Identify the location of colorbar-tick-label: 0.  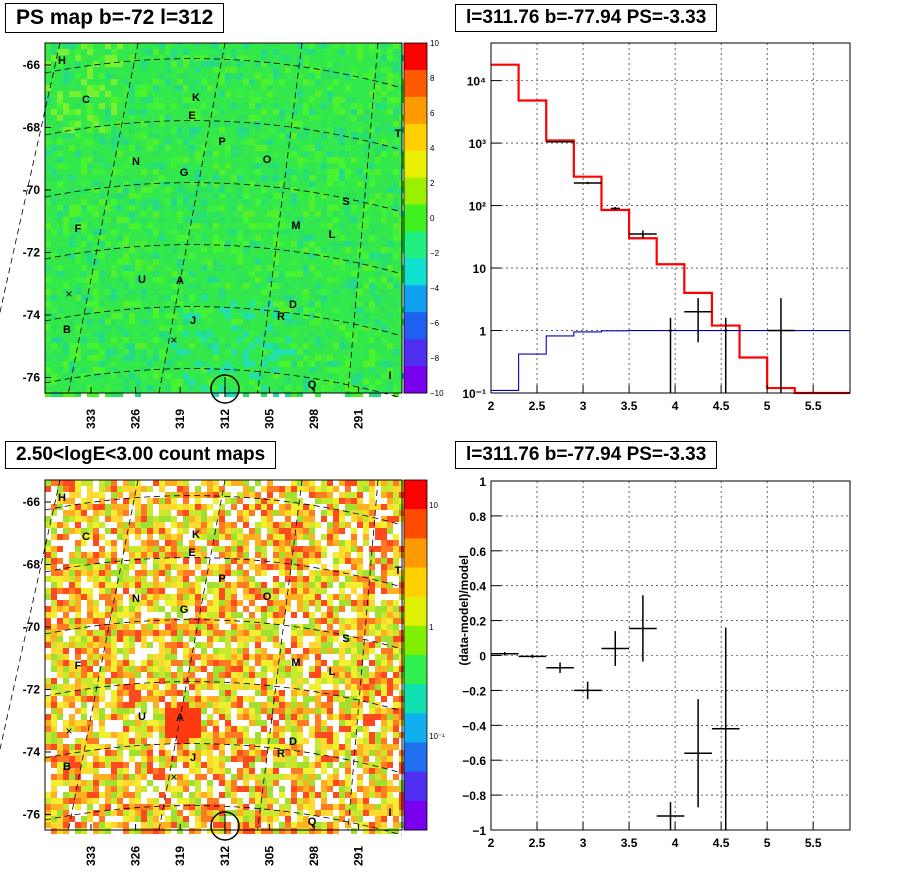
(432, 218).